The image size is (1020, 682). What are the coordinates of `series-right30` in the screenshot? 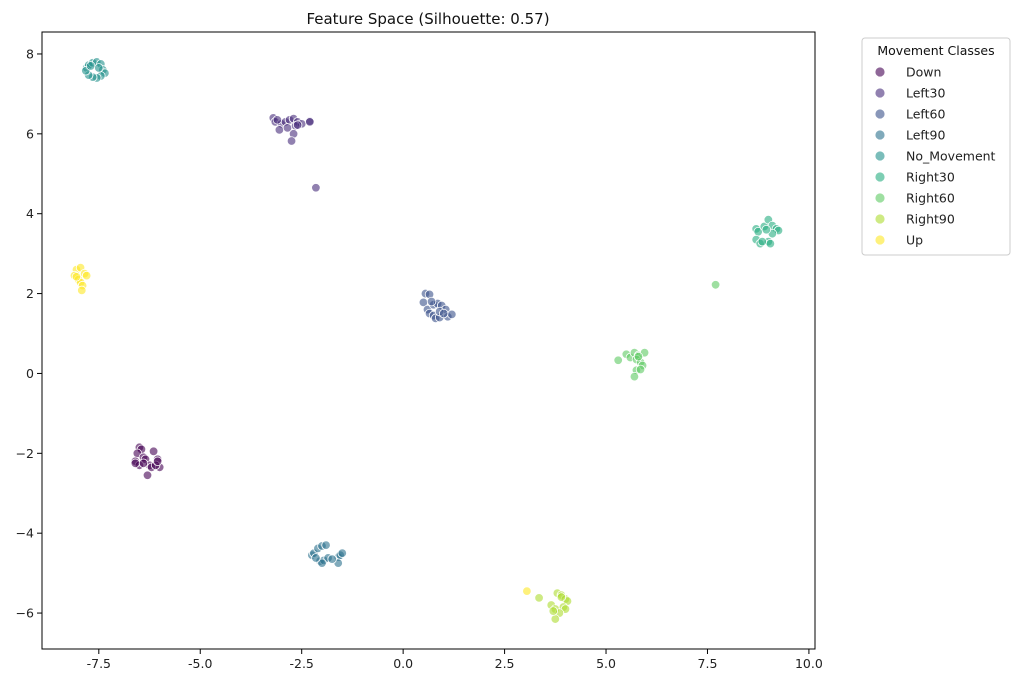 It's located at (767, 231).